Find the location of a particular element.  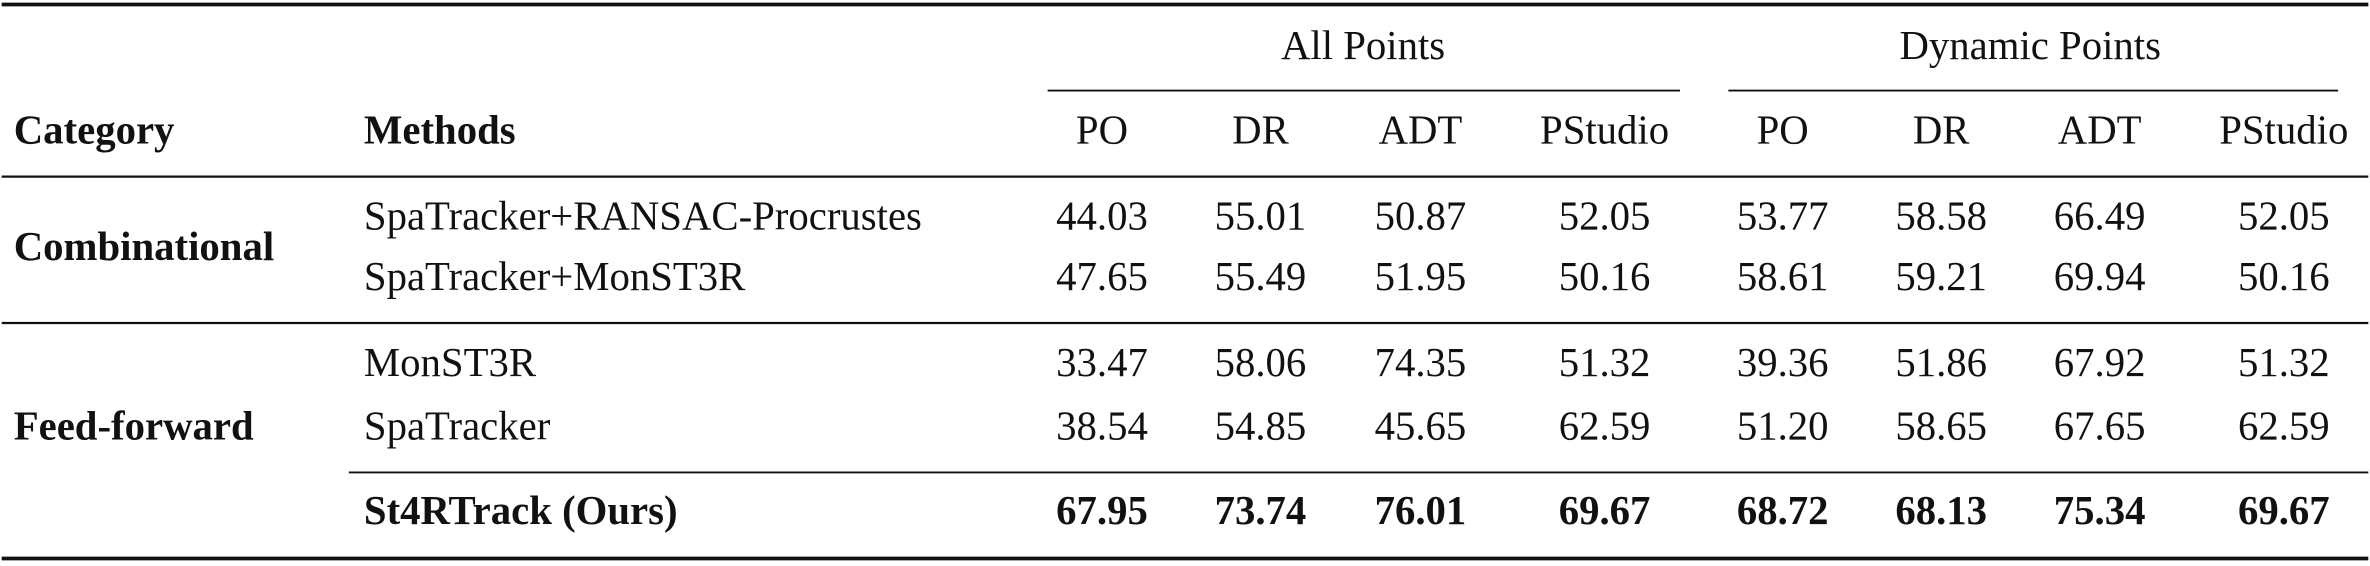

cell-value: 67.95 is located at coordinates (1102, 510).